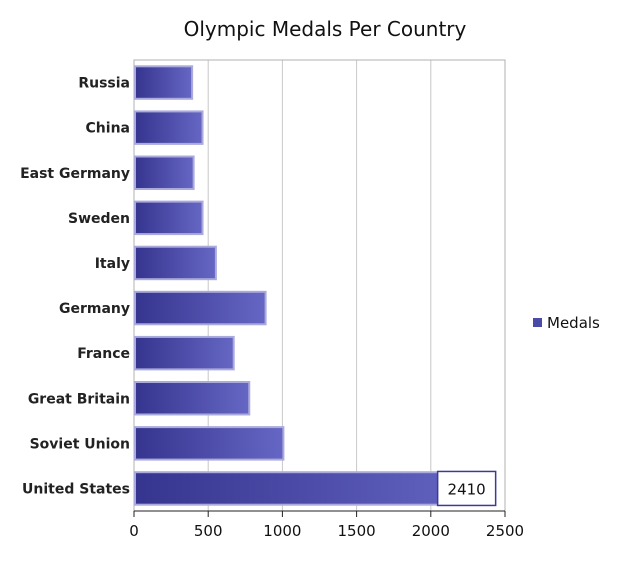  Describe the element at coordinates (112, 264) in the screenshot. I see `category-label: Italy` at that location.